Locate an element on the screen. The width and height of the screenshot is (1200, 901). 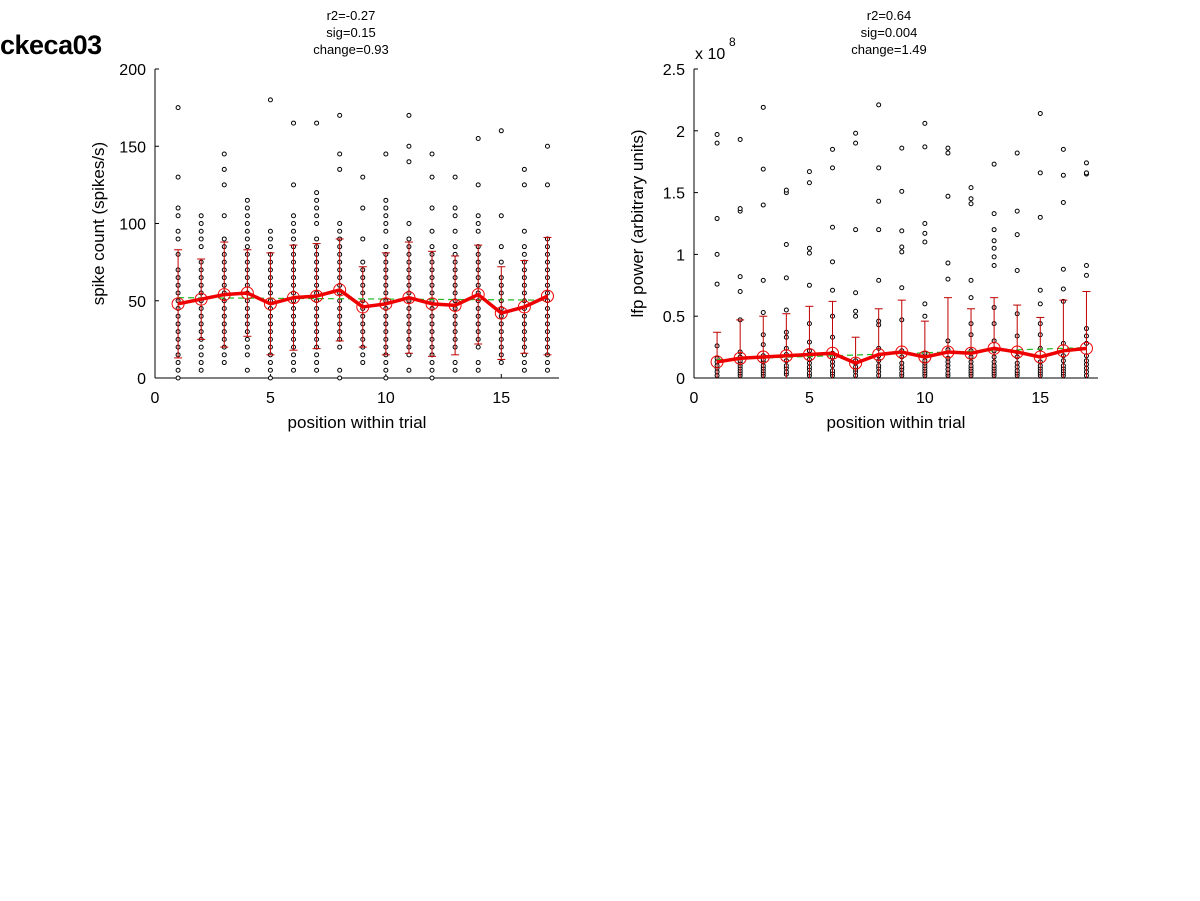
y-exponent-label: x 10 is located at coordinates (710, 54).